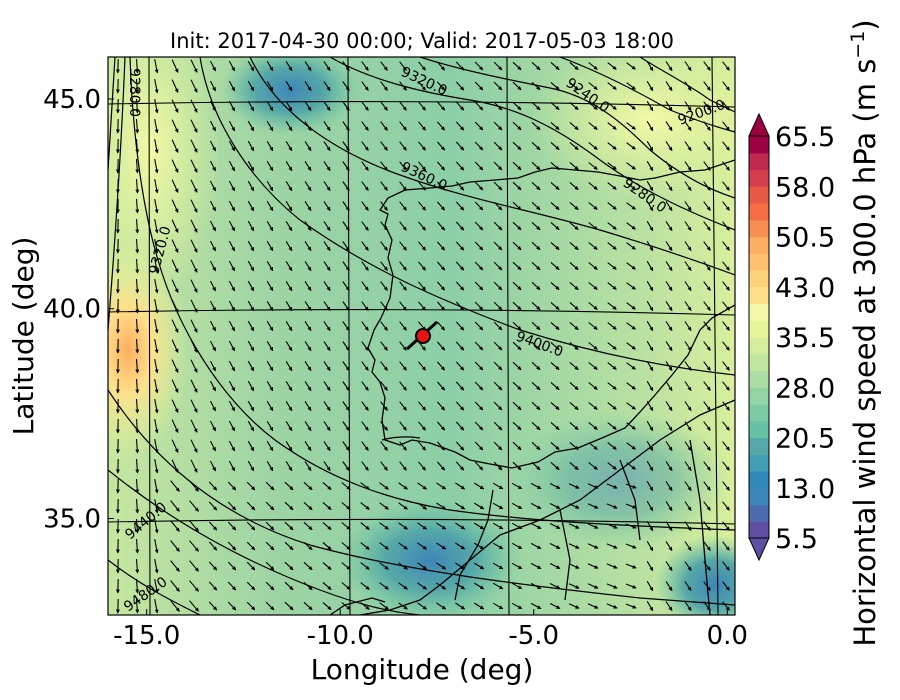 The image size is (900, 700). Describe the element at coordinates (430, 557) in the screenshot. I see `low-wind-shading-south` at that location.